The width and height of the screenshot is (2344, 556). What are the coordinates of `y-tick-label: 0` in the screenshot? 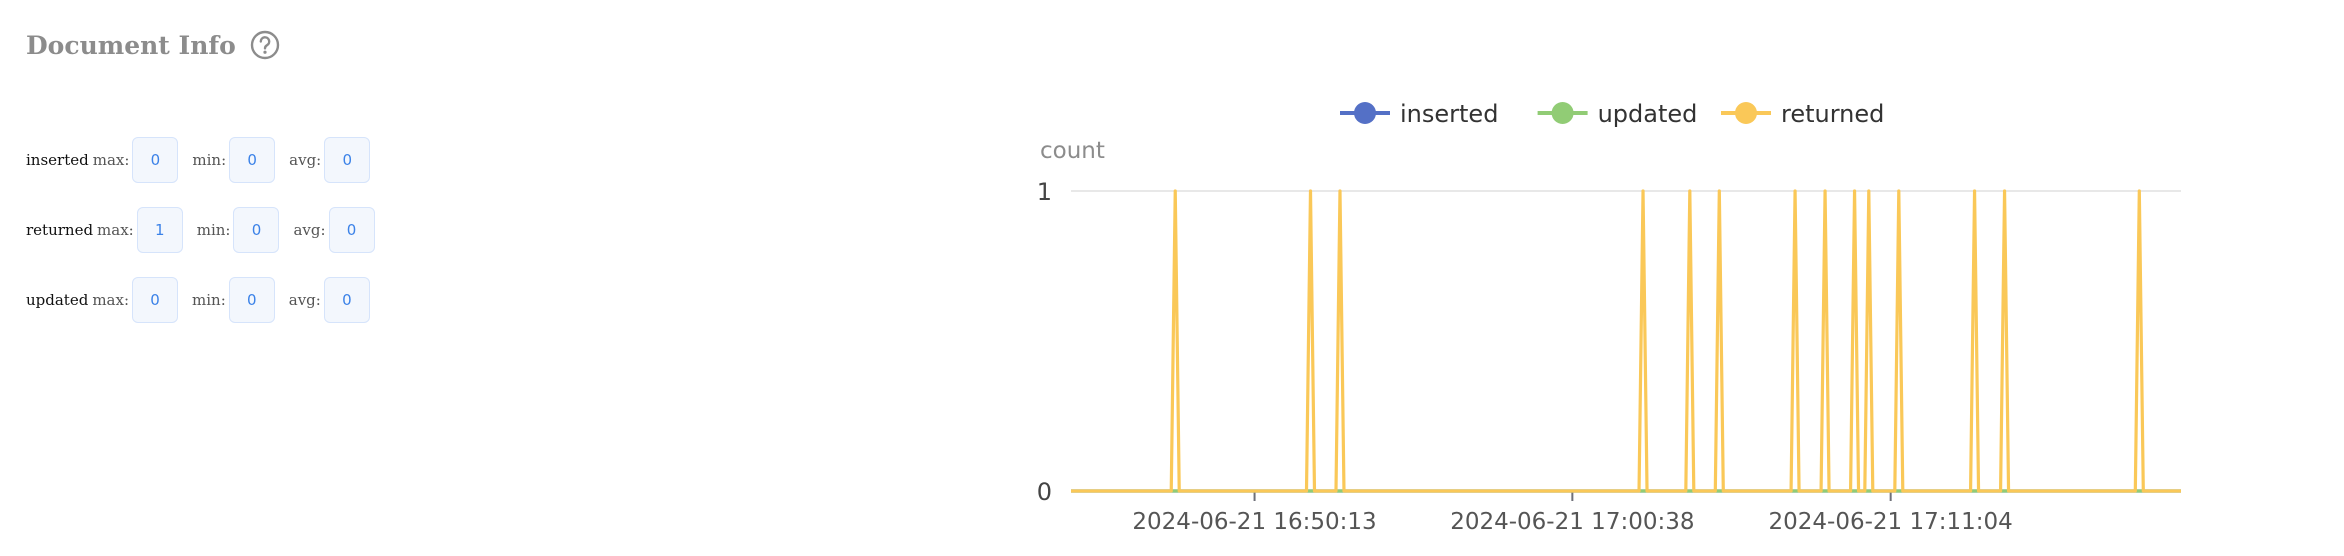 It's located at (1044, 492).